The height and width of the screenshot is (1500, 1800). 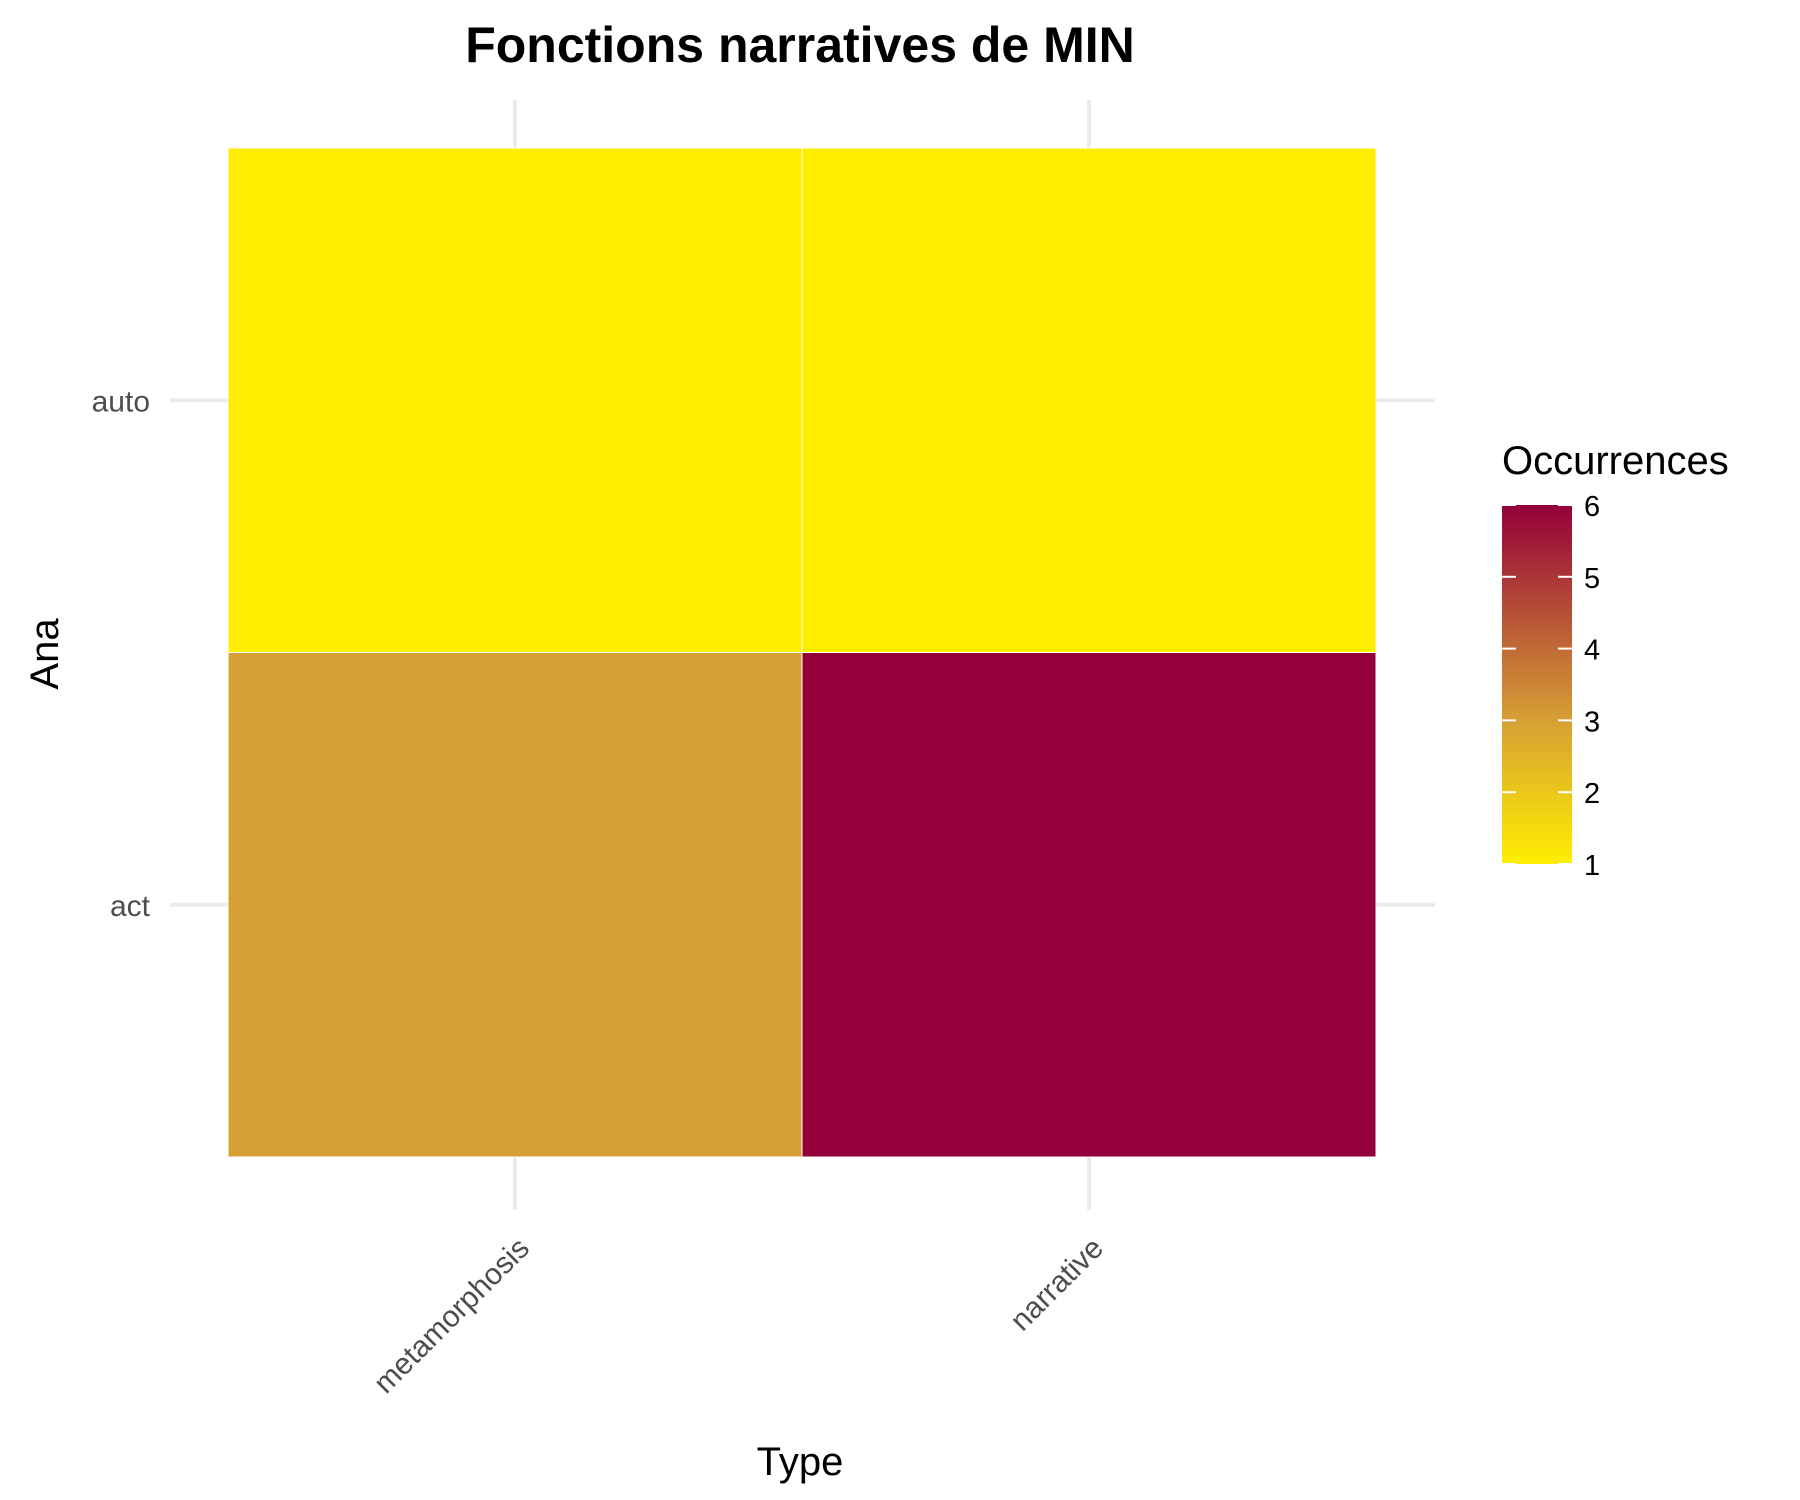 What do you see at coordinates (45, 654) in the screenshot?
I see `y-axis-title: Ana` at bounding box center [45, 654].